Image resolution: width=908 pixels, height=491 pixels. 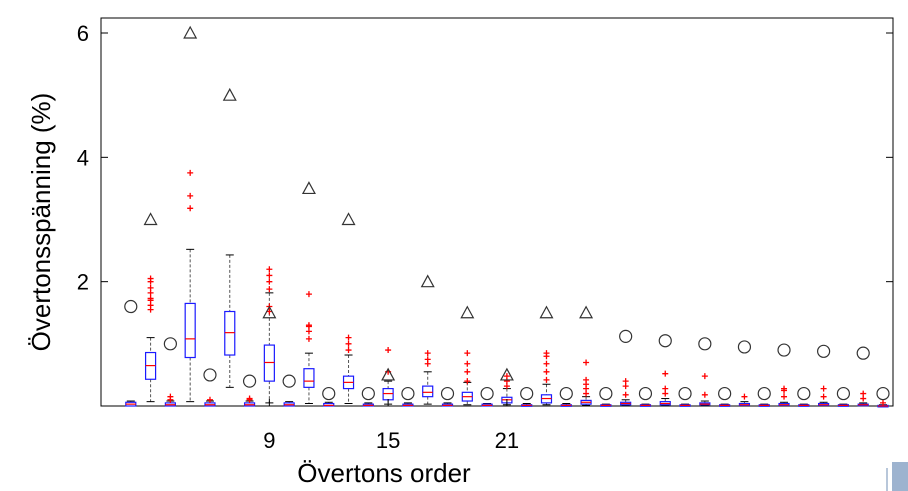 I want to click on x-axis-label: Övertons order, so click(x=384, y=473).